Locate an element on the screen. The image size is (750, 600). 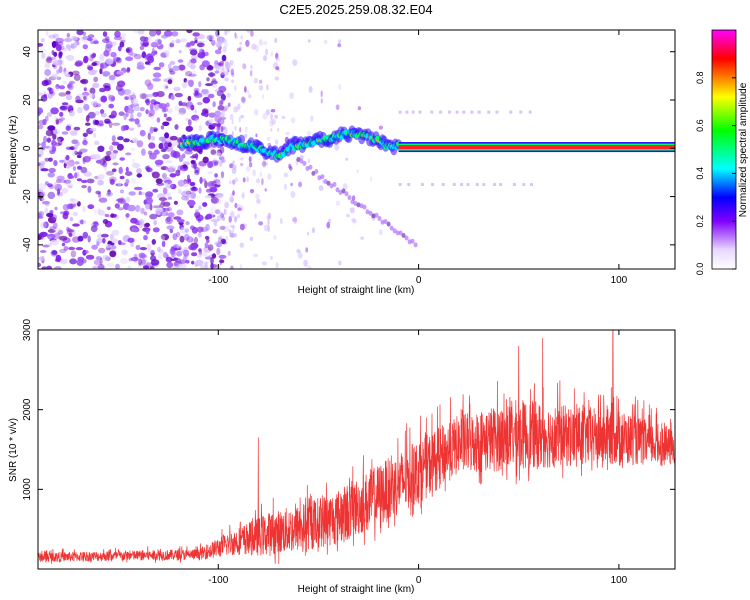
track-halo is located at coordinates (241, 139).